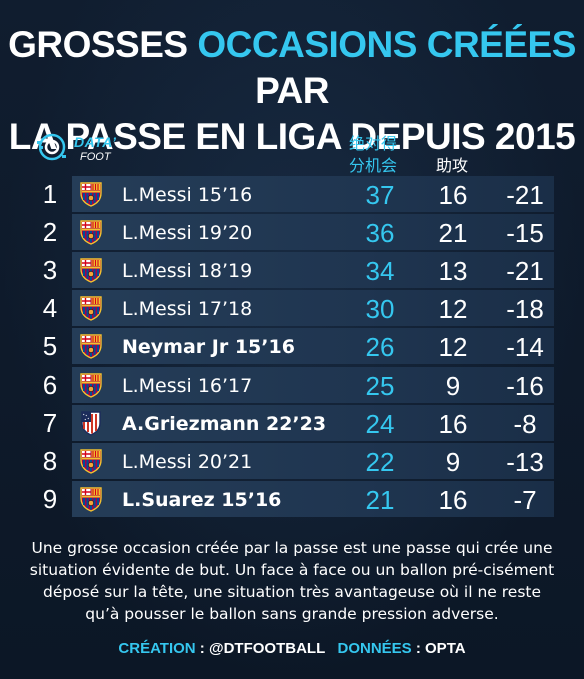 The height and width of the screenshot is (679, 584). I want to click on table-row: 9 L.Suarez 15’16 21 16 -7, so click(292, 498).